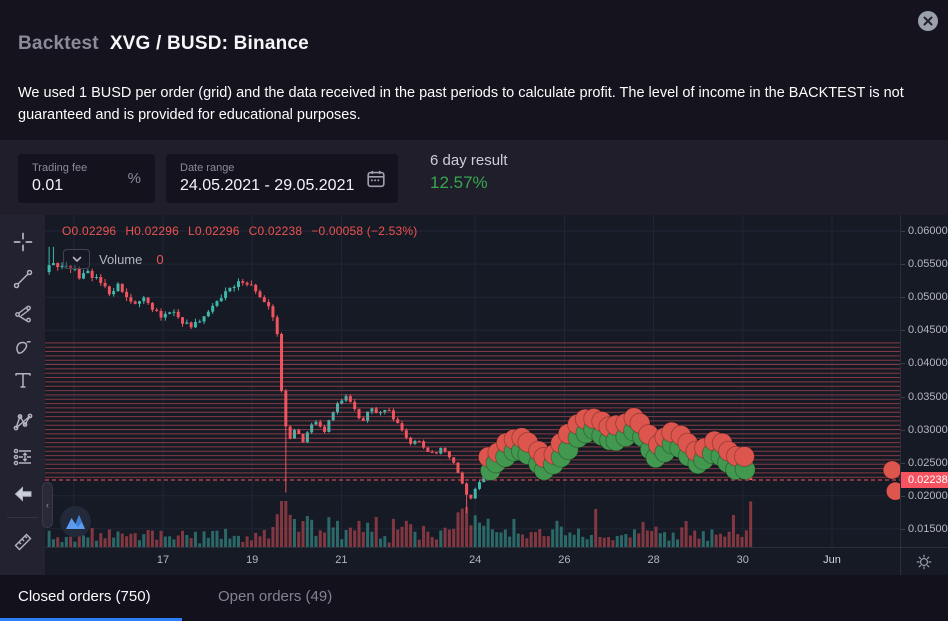 This screenshot has height=621, width=948. Describe the element at coordinates (152, 231) in the screenshot. I see `ohlc-high: H0.02296` at that location.